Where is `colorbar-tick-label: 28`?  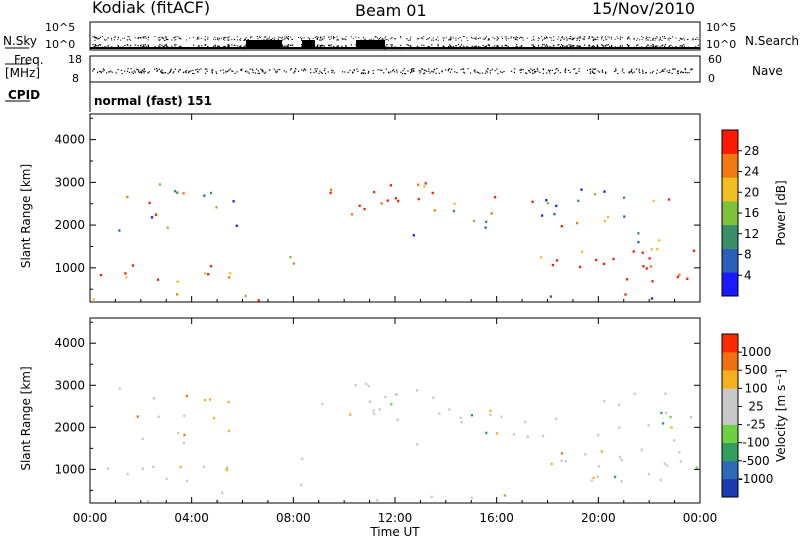
colorbar-tick-label: 28 is located at coordinates (751, 151).